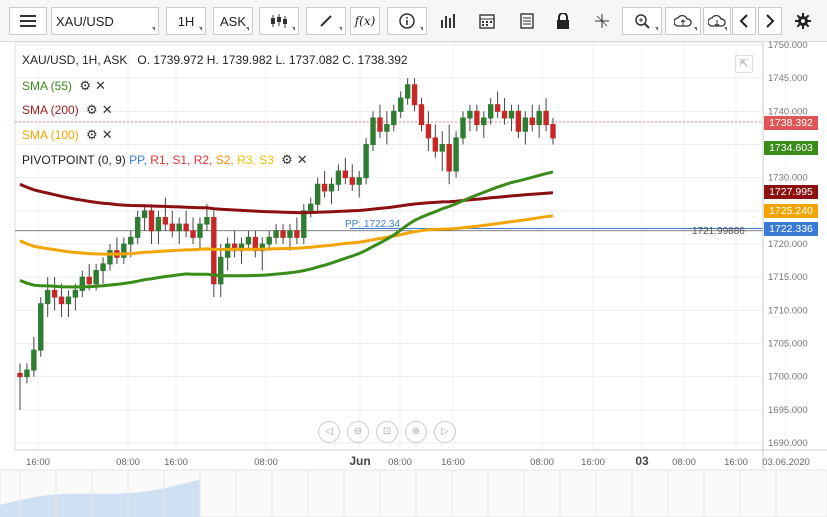 This screenshot has height=517, width=827. I want to click on last-price-tag: 1738.392, so click(791, 123).